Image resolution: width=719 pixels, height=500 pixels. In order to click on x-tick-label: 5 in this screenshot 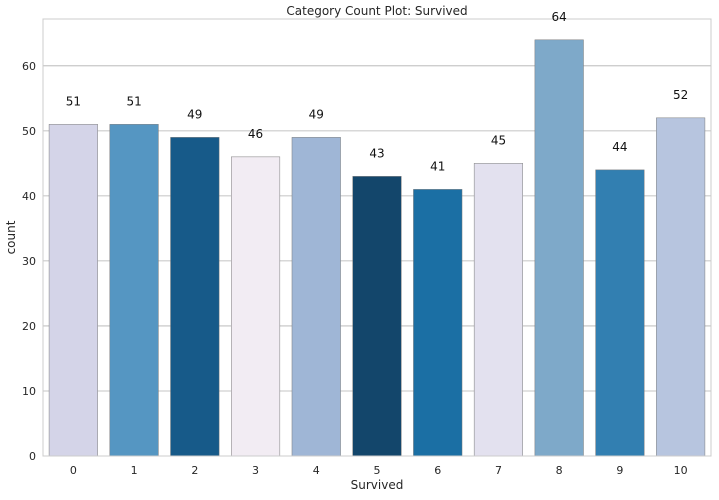, I will do `click(377, 470)`.